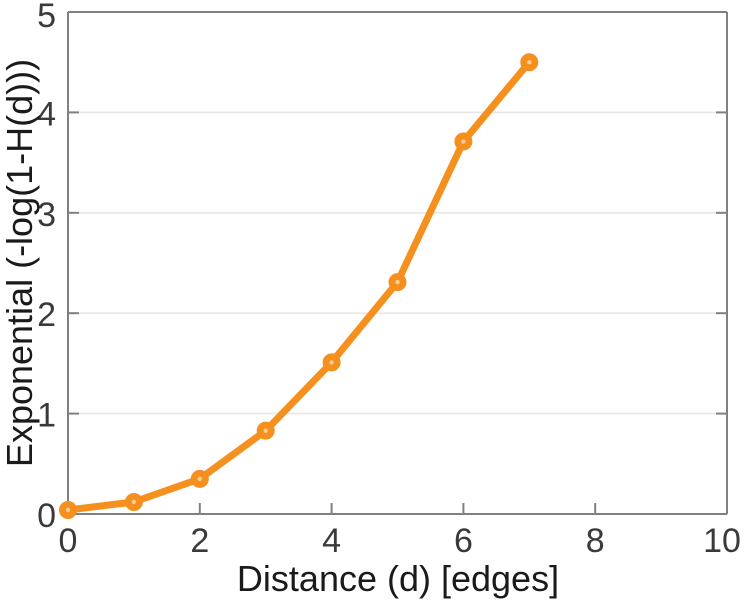 This screenshot has width=744, height=600. I want to click on y-tick-label-2: 2, so click(46, 315).